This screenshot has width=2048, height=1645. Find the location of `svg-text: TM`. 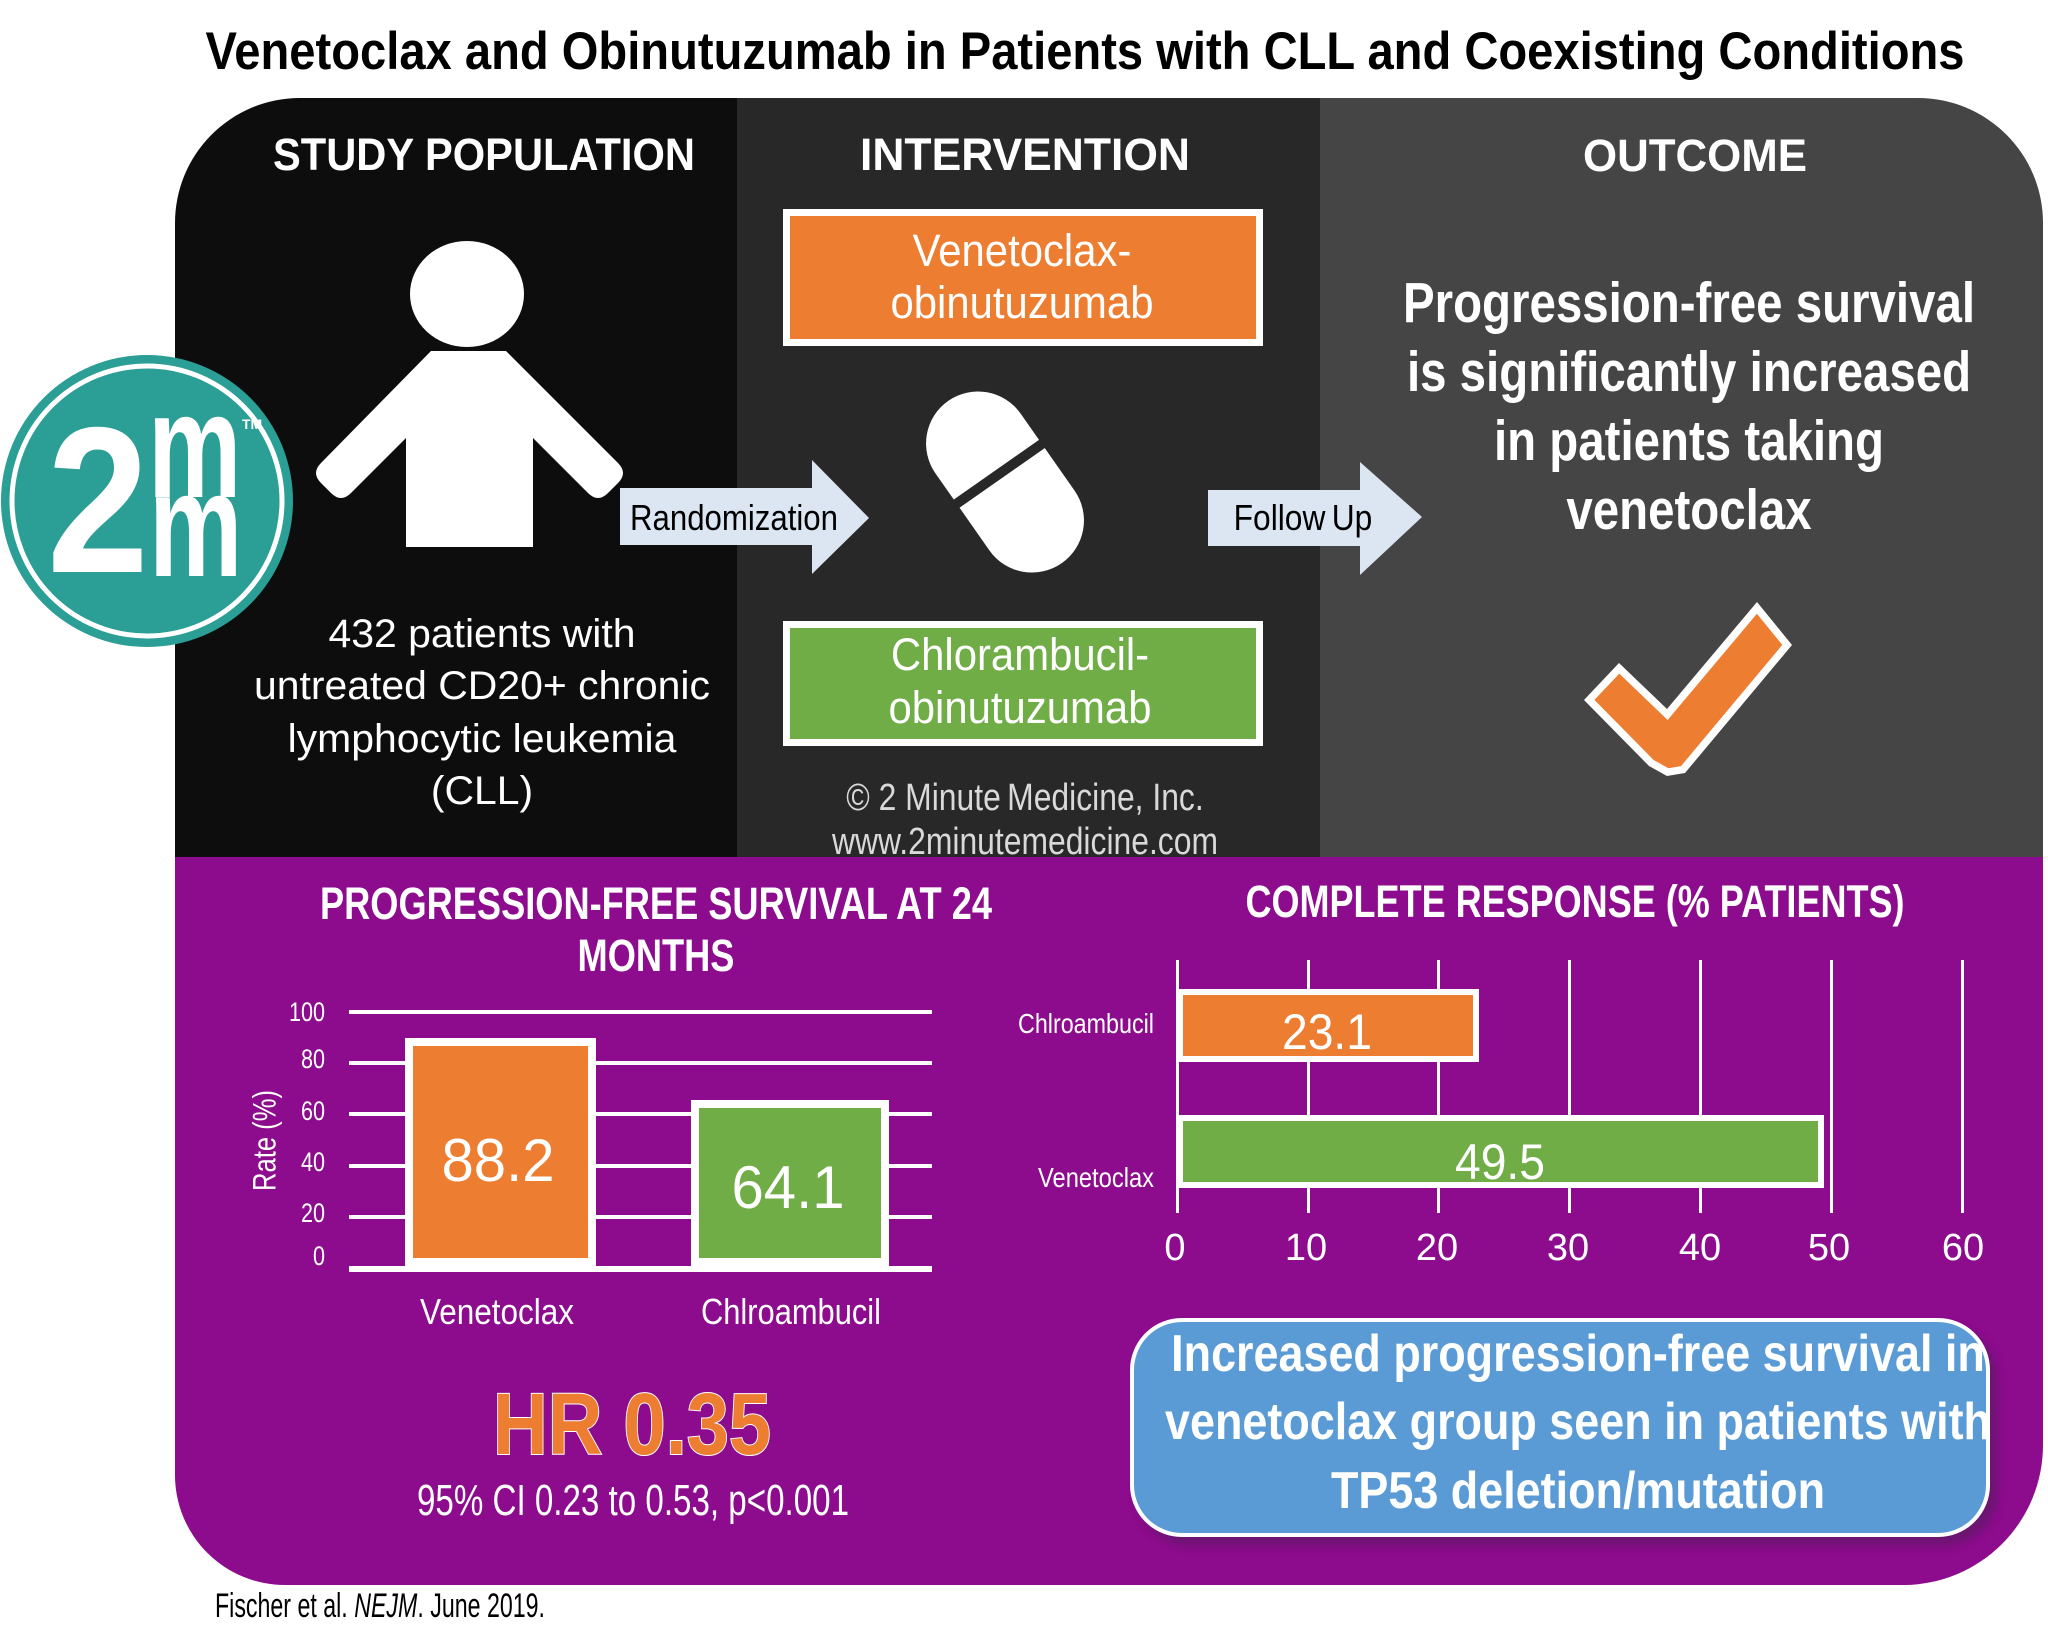

svg-text: TM is located at coordinates (252, 424).